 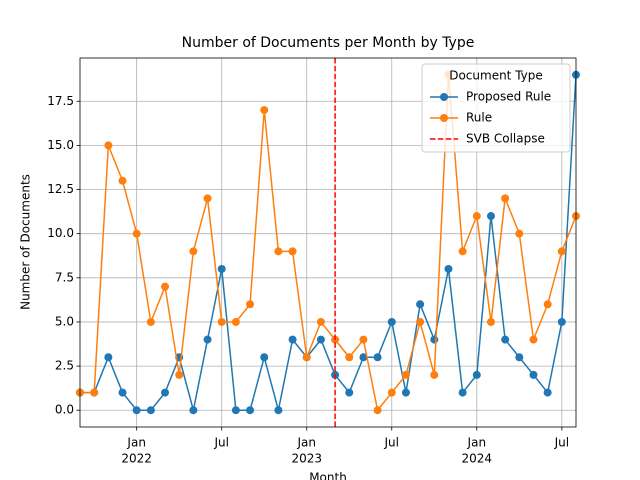 I want to click on legend-label: Proposed Rule, so click(x=508, y=97).